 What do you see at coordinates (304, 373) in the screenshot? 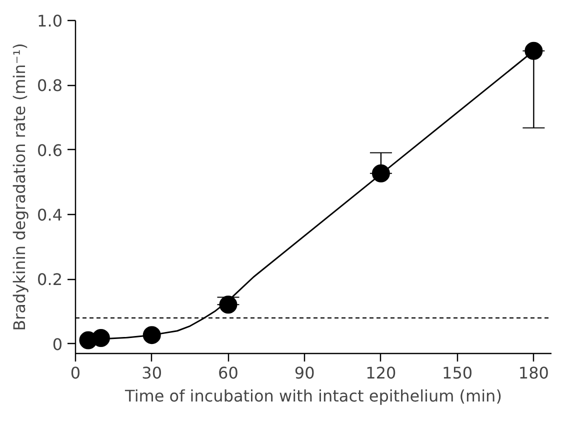
I see `x-tick-label: 90` at bounding box center [304, 373].